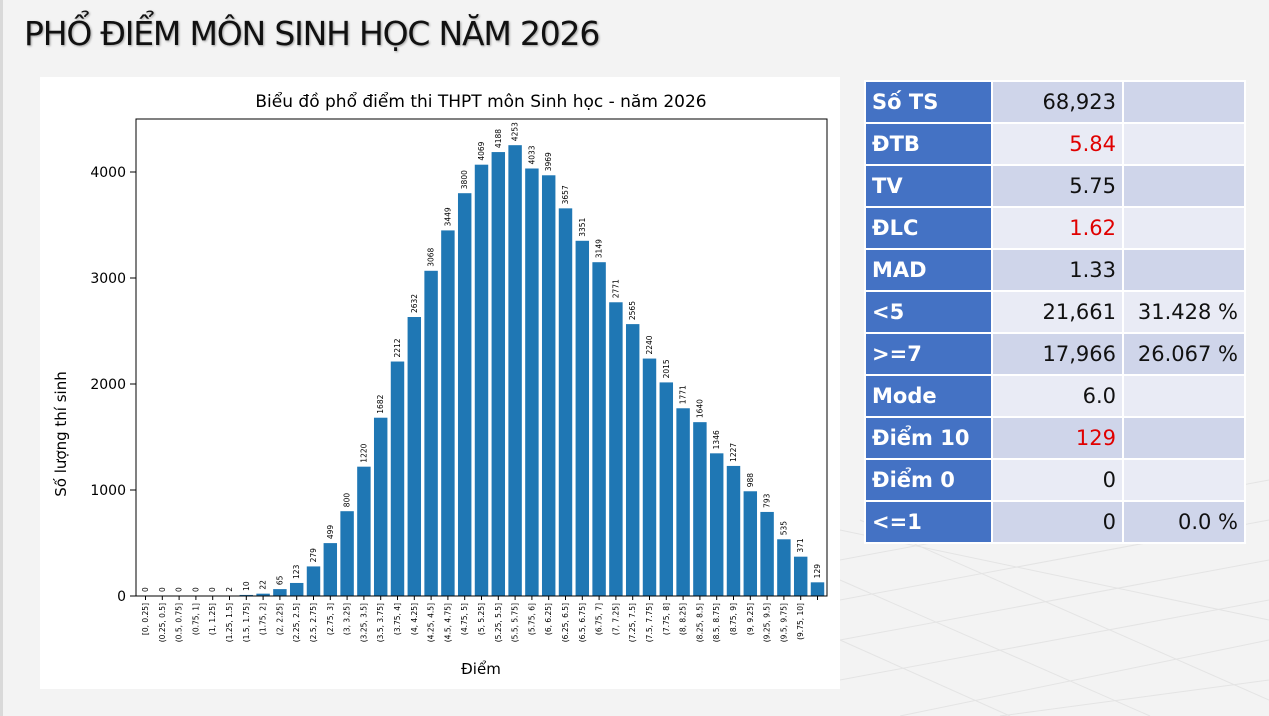 The image size is (1269, 716). I want to click on stats-label: >=7, so click(928, 354).